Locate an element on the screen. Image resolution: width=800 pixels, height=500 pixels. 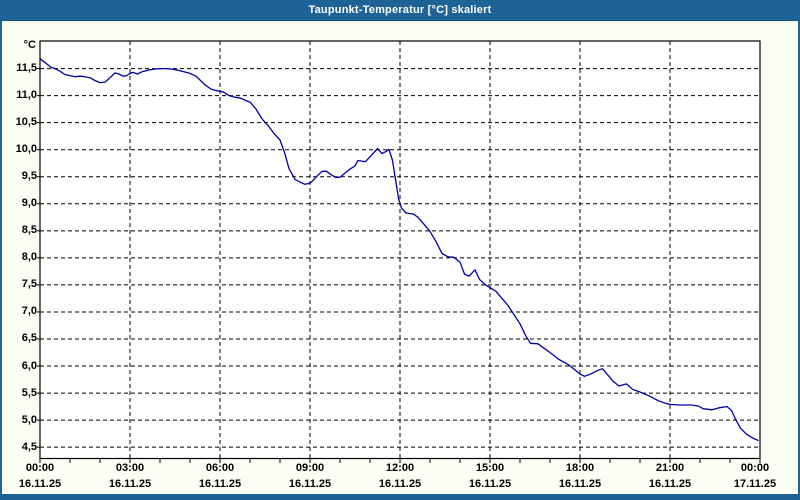
y-tick-label: 11,5 is located at coordinates (26, 68).